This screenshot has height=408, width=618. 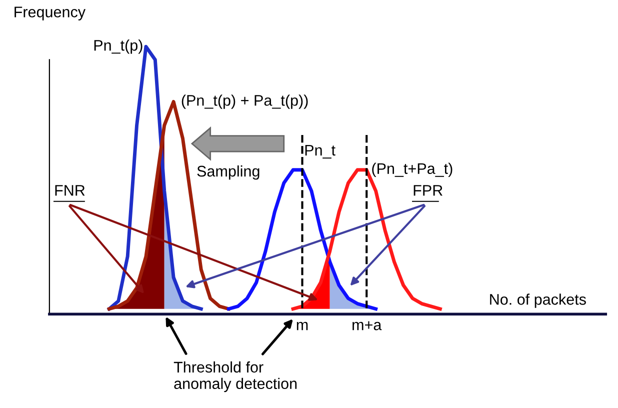 I want to click on series-label: (Pn_t+Pa_t), so click(x=412, y=170).